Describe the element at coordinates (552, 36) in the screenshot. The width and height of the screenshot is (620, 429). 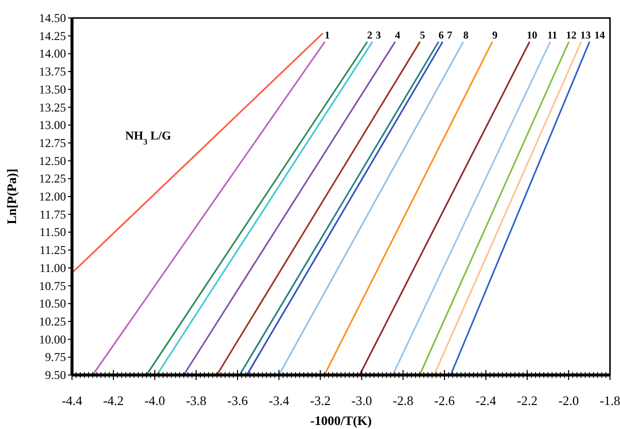
I see `series-label: 11` at that location.